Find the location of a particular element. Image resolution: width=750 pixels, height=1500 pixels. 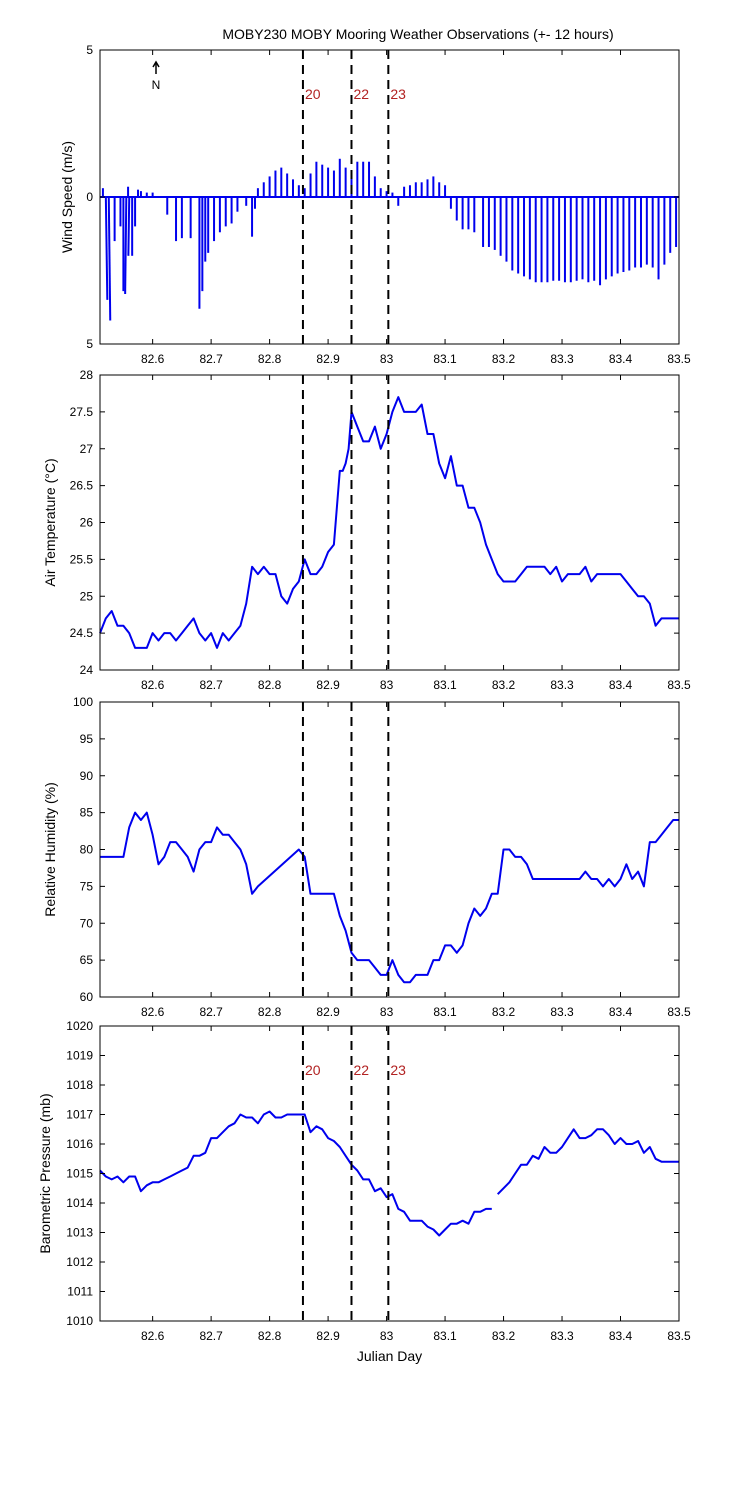

y-tick-label: 0 is located at coordinates (89, 197).